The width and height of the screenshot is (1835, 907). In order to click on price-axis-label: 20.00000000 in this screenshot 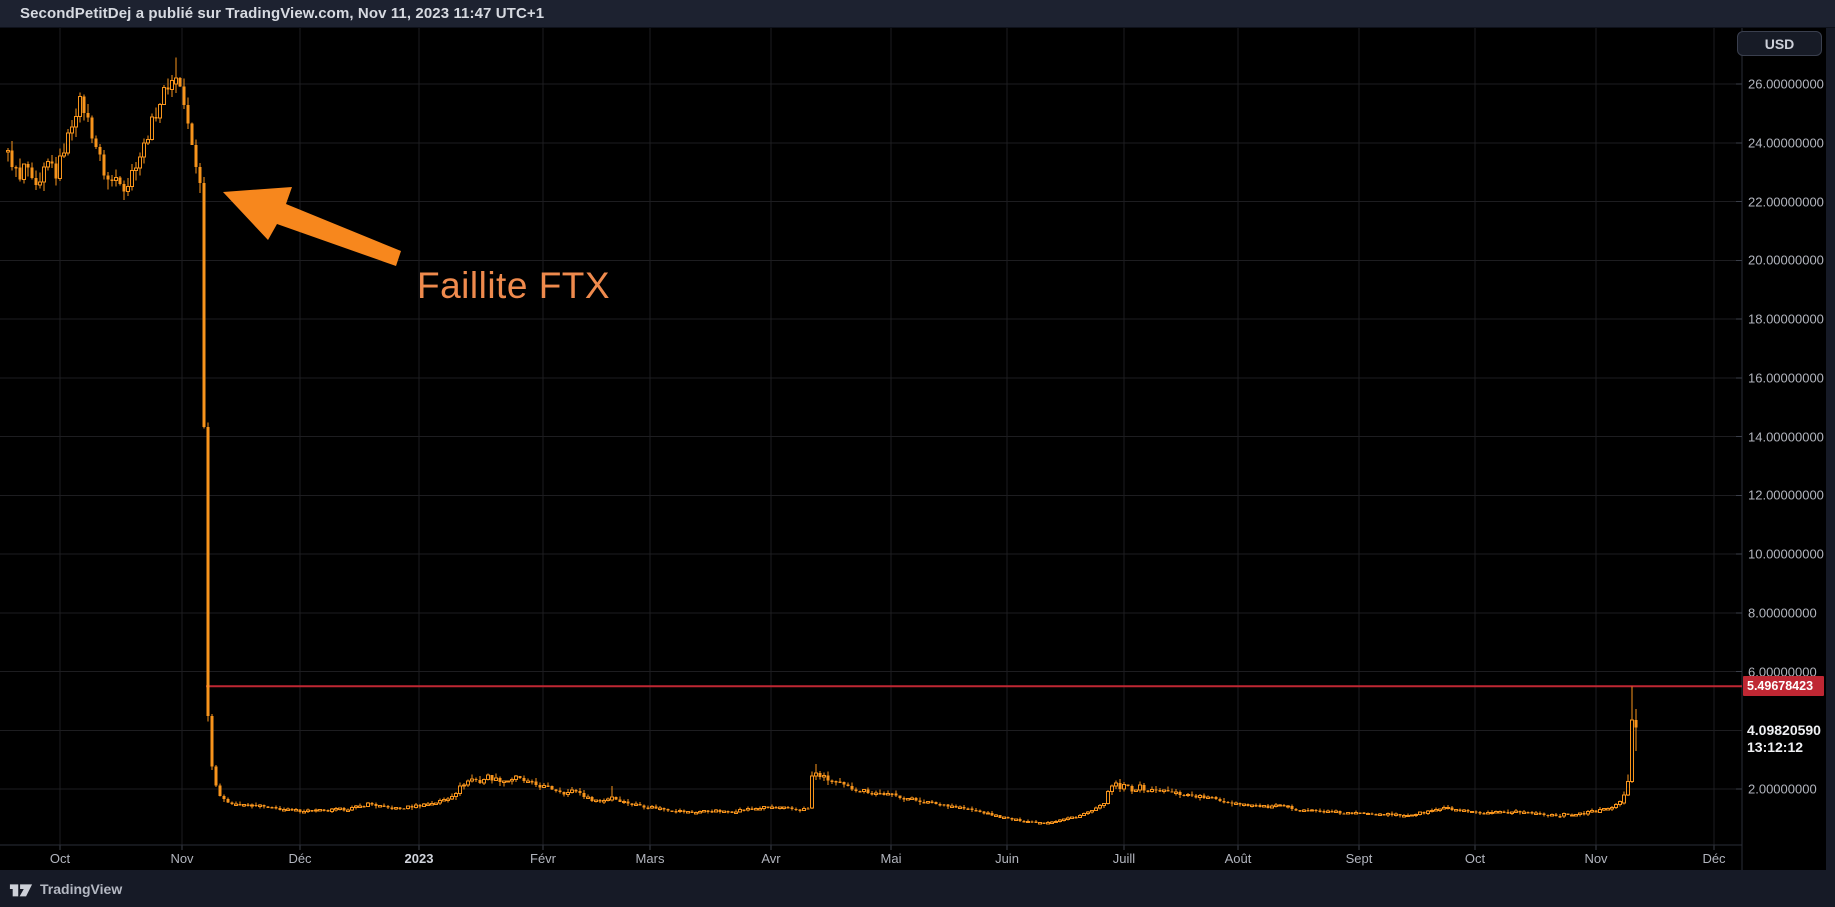, I will do `click(1786, 260)`.